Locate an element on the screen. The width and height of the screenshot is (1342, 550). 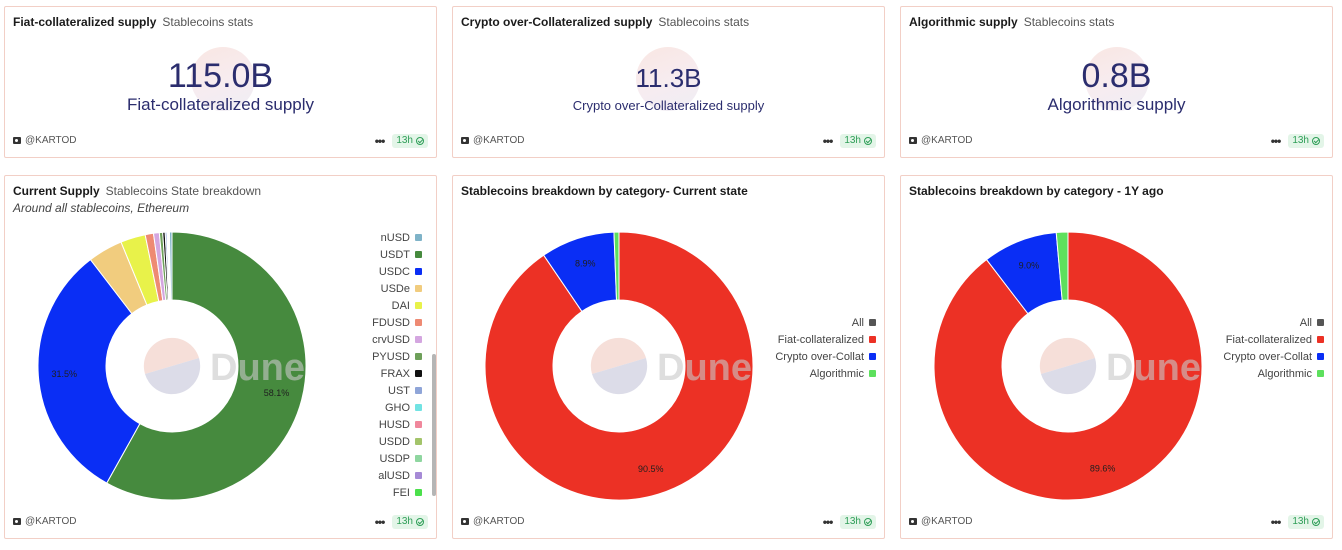
donut-chart: 58.1% 31.5% Dune is located at coordinates (172, 366).